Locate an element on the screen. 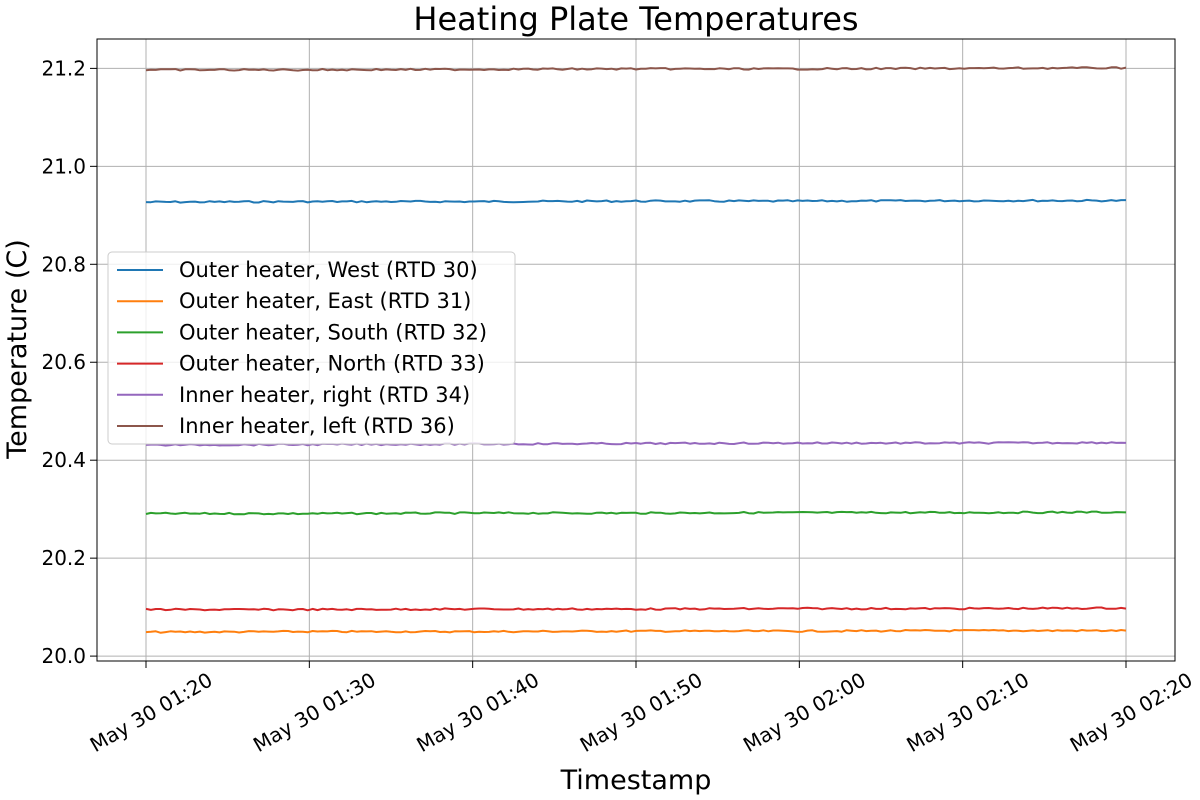  y-tick-label: 20.0 is located at coordinates (63, 656).